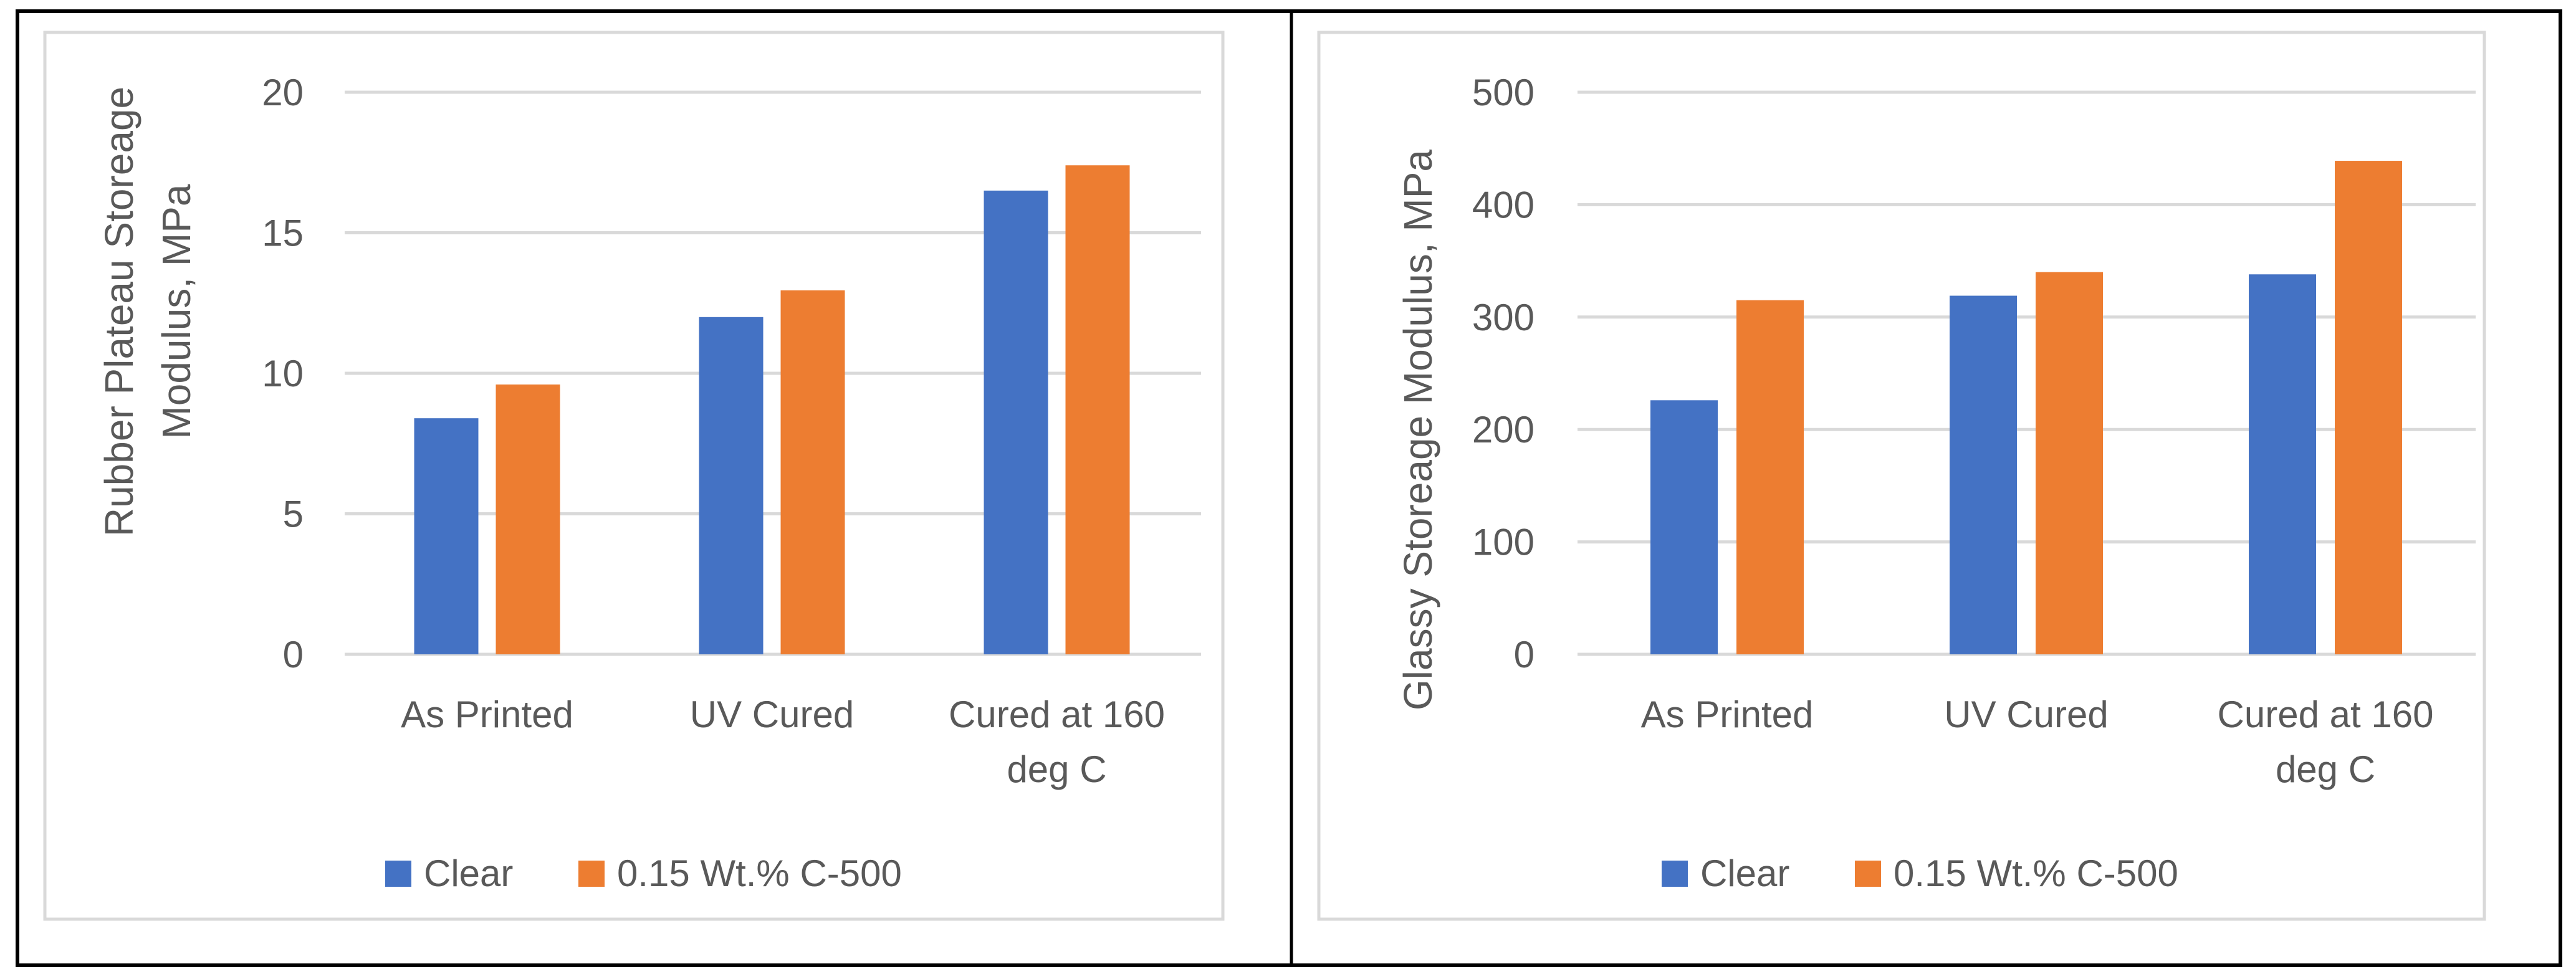 This screenshot has width=2576, height=979. I want to click on y-tick-label: 200, so click(1504, 430).